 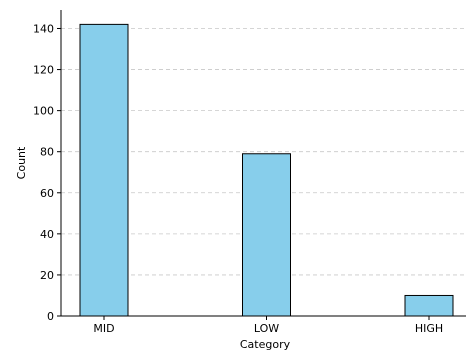 I want to click on y-tick-label: 40, so click(x=47, y=234).